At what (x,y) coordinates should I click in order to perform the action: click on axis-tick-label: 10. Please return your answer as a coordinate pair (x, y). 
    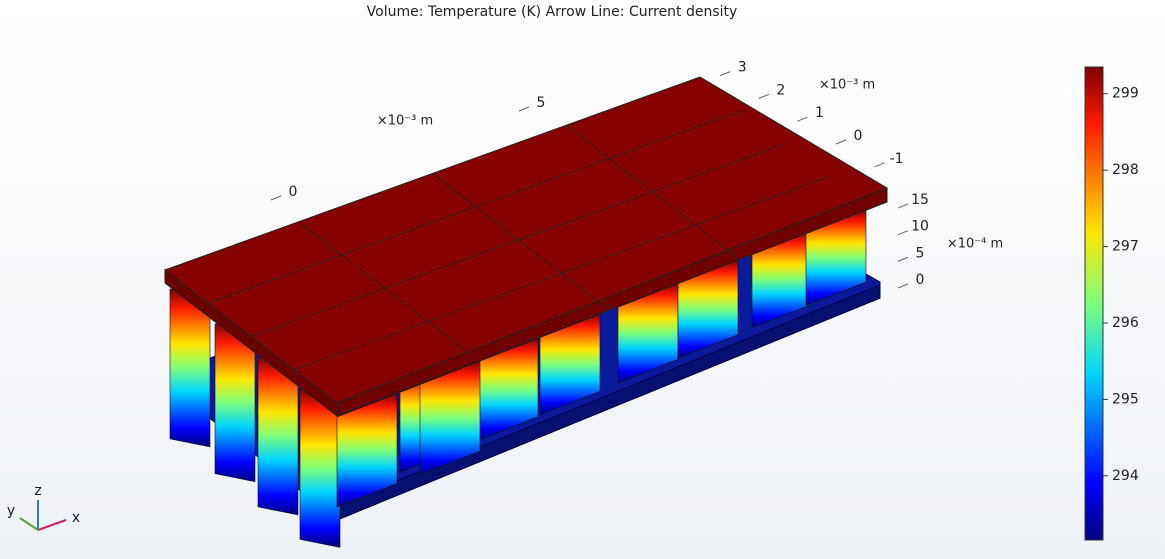
    Looking at the image, I should click on (920, 227).